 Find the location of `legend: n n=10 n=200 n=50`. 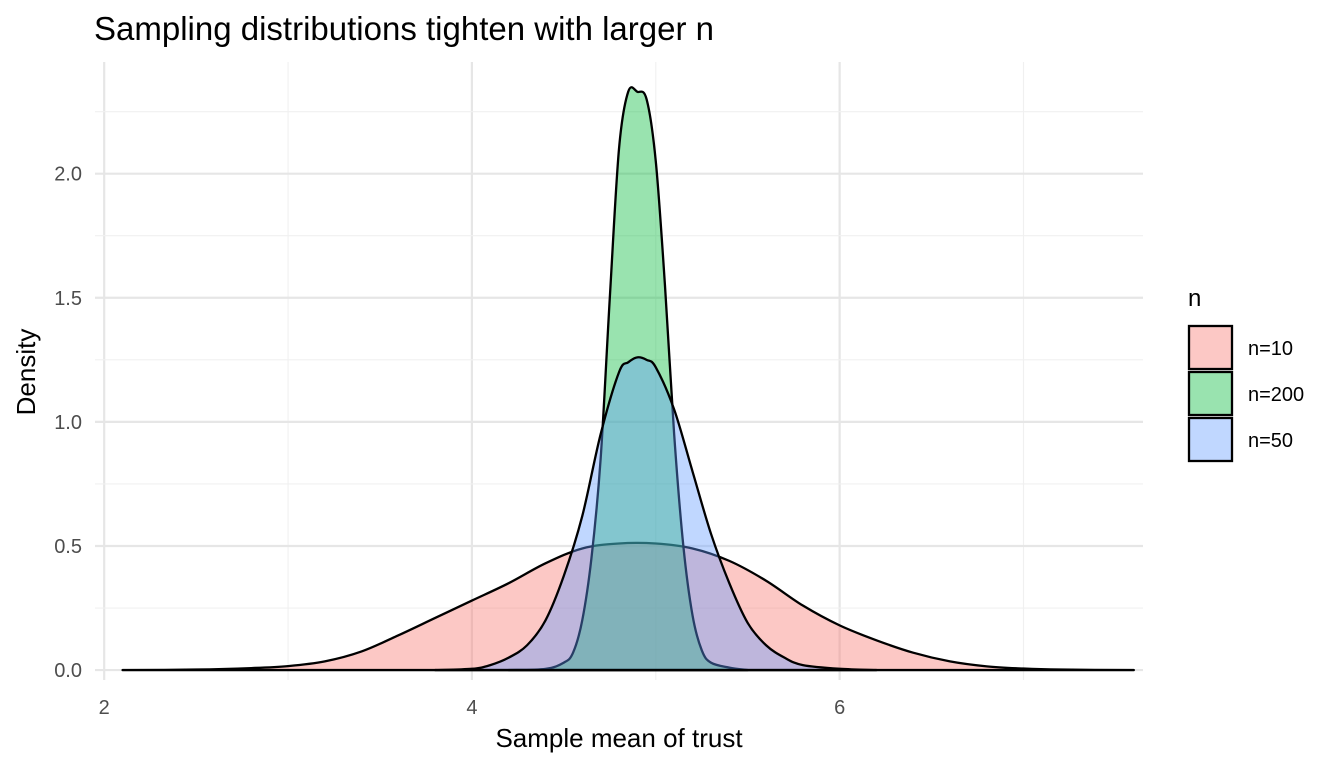

legend: n n=10 n=200 n=50 is located at coordinates (1245, 374).